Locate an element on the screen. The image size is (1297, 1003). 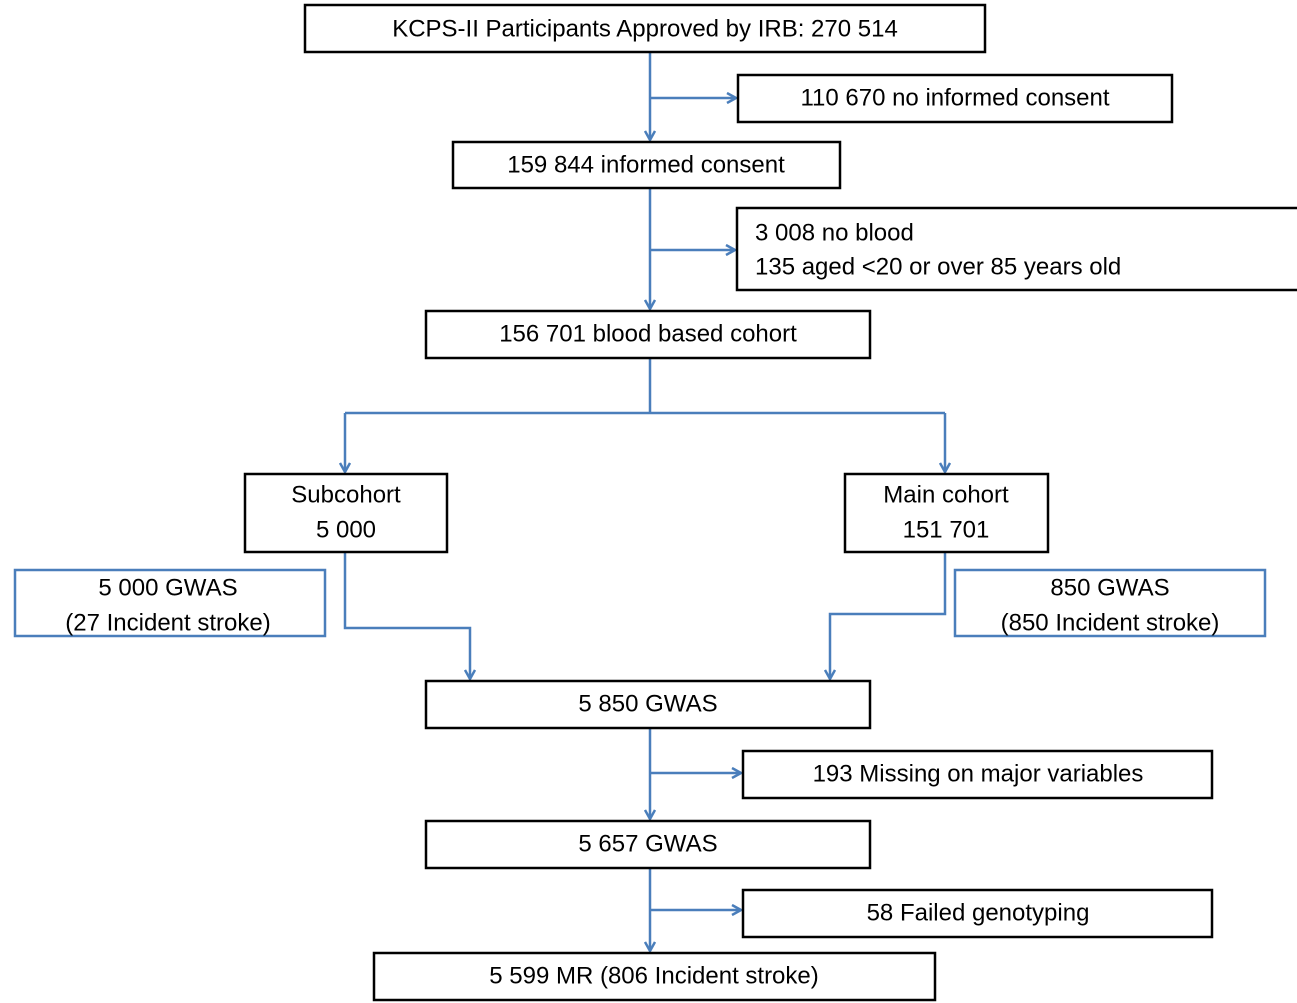
node-label: 159 844 informed consent is located at coordinates (646, 164).